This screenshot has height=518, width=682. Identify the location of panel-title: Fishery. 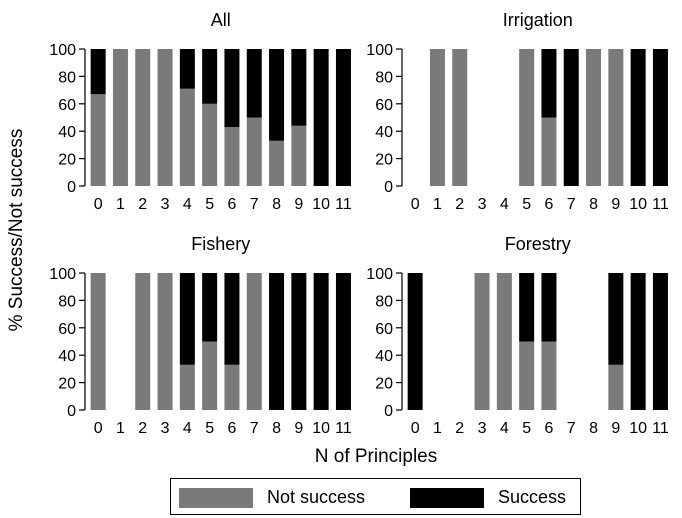
(220, 244).